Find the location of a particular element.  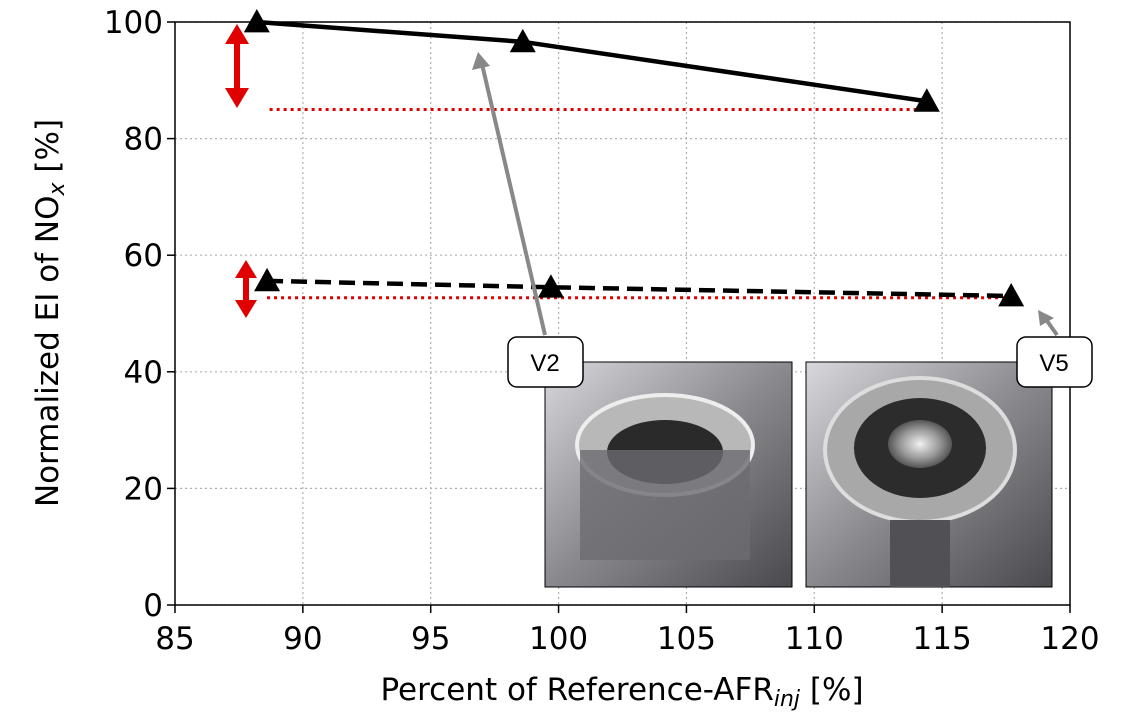

x-tick-label: 90 is located at coordinates (302, 639).